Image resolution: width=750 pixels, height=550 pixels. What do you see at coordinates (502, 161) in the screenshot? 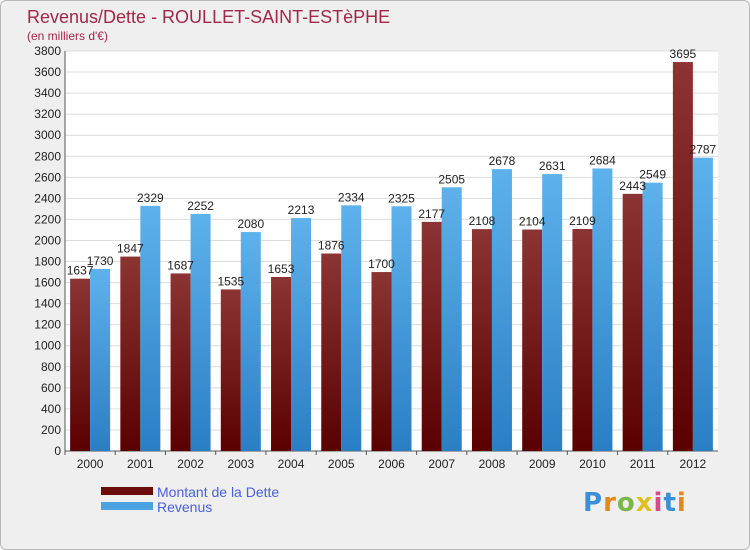
I see `data-label-revenue: 2678` at bounding box center [502, 161].